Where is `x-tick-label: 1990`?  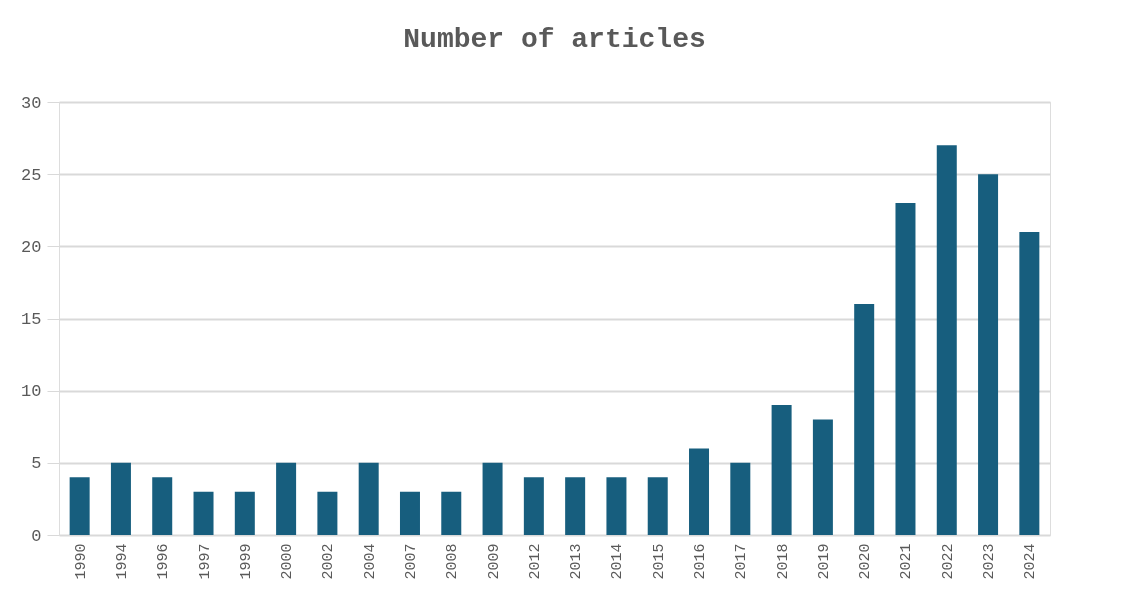
x-tick-label: 1990 is located at coordinates (81, 561).